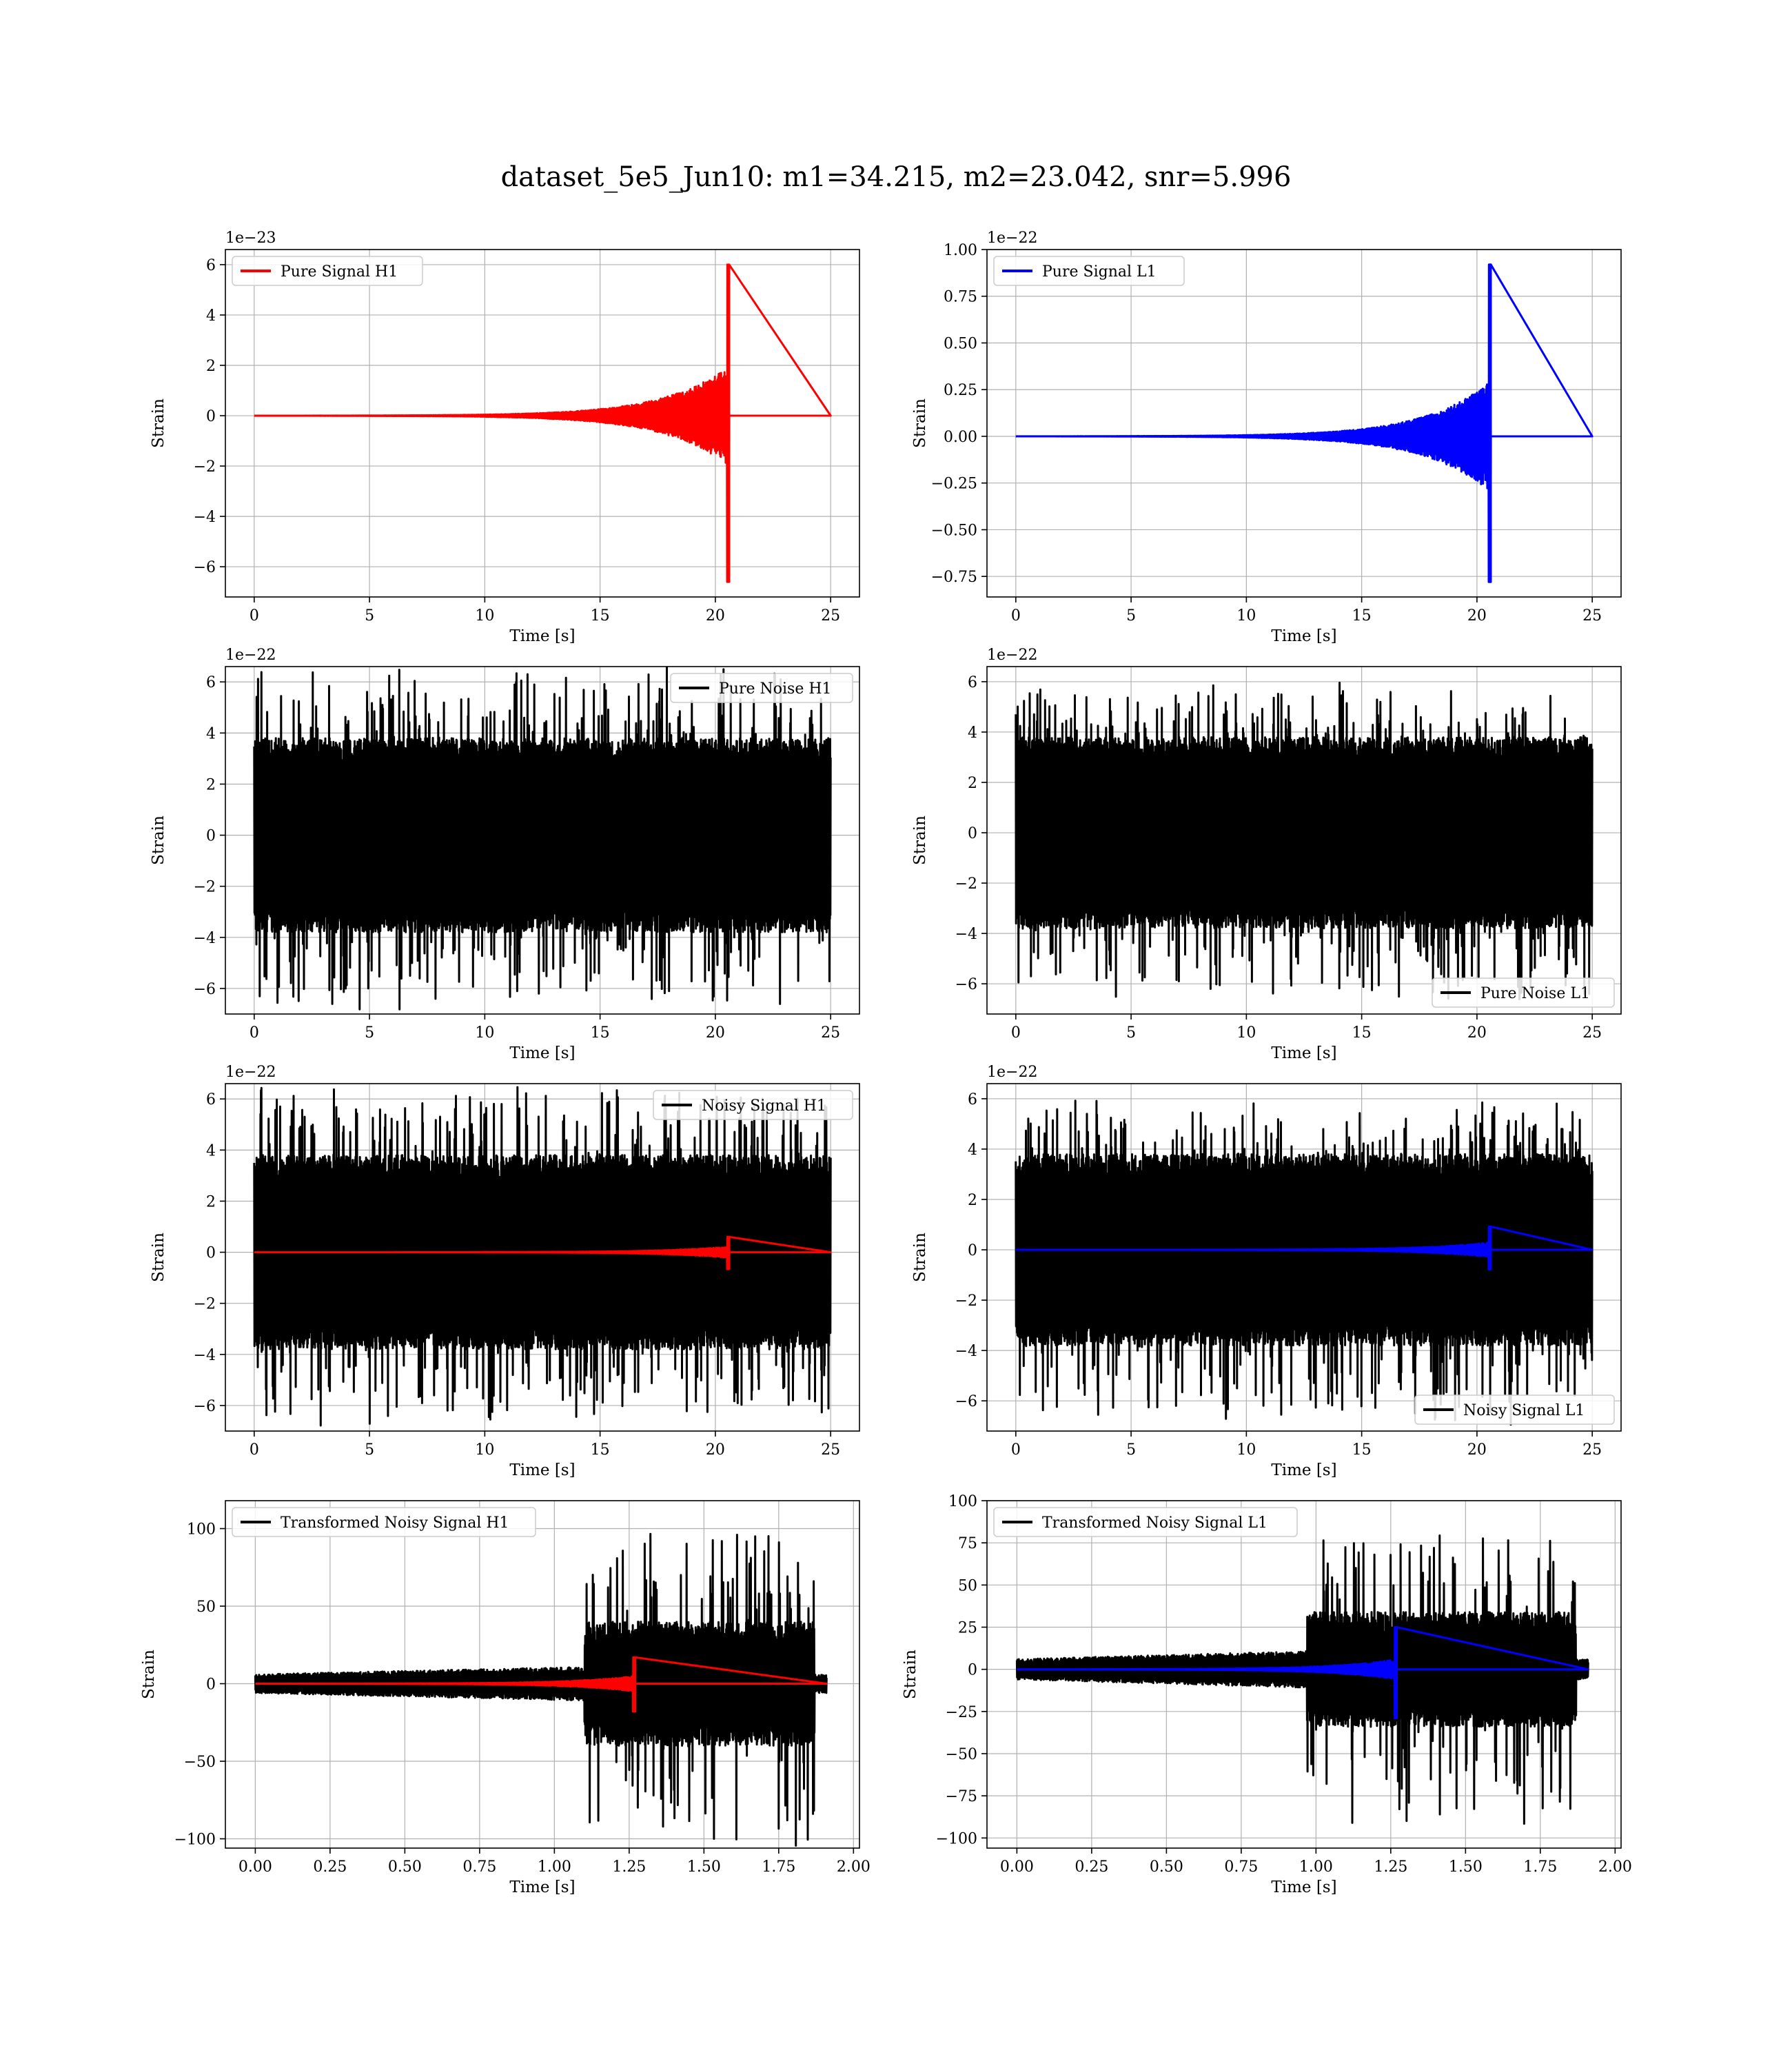  I want to click on legend: Pure Signal H1, so click(327, 271).